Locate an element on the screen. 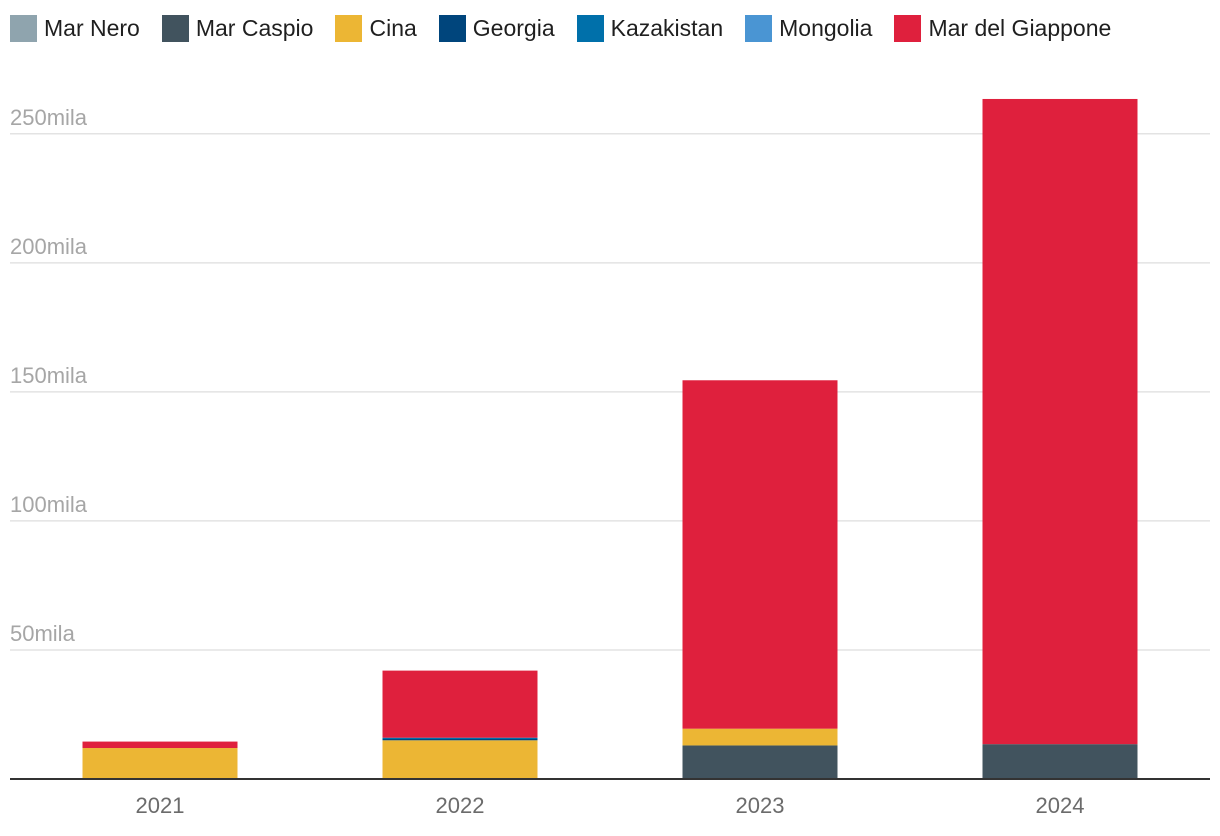  bar-2022-mar-del-giappone is located at coordinates (460, 704).